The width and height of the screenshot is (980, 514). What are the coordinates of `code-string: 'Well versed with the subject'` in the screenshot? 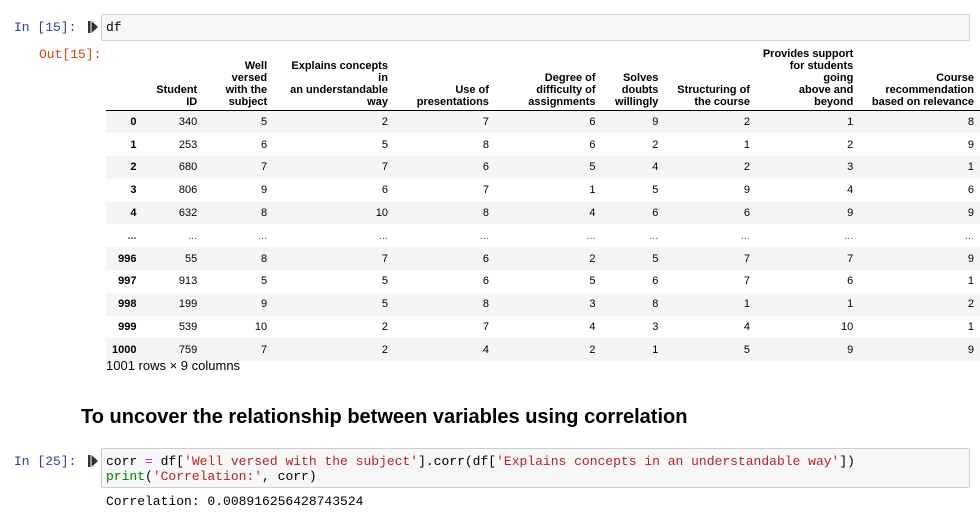 It's located at (301, 461).